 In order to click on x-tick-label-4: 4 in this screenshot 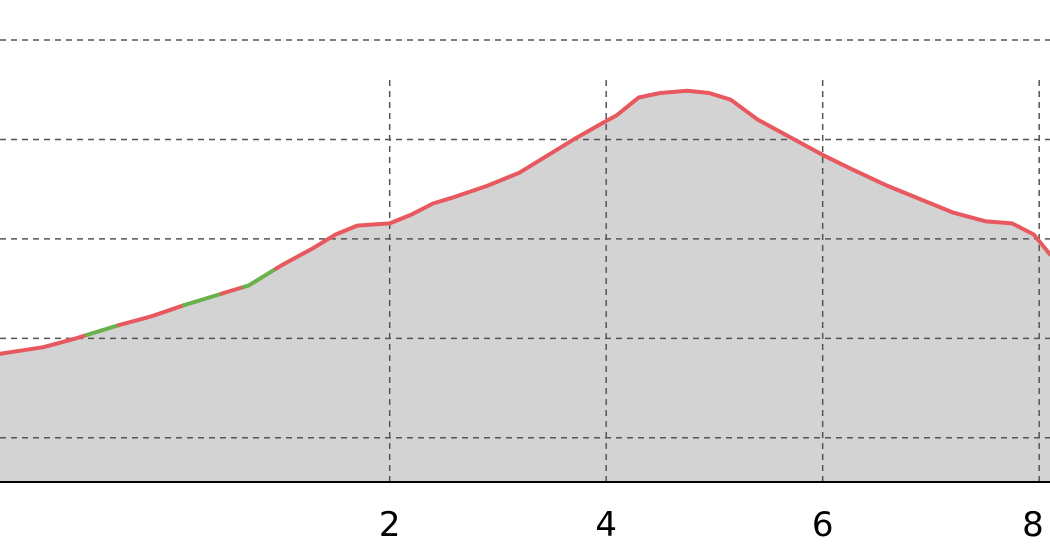, I will do `click(606, 525)`.